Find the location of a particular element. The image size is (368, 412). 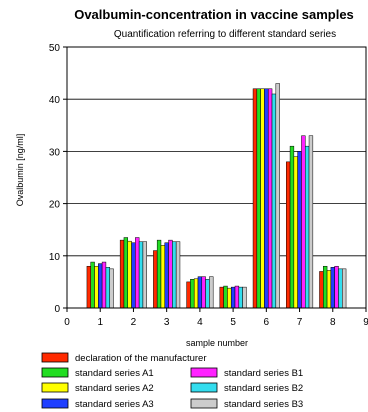

x-tick-label: 2 is located at coordinates (134, 322).